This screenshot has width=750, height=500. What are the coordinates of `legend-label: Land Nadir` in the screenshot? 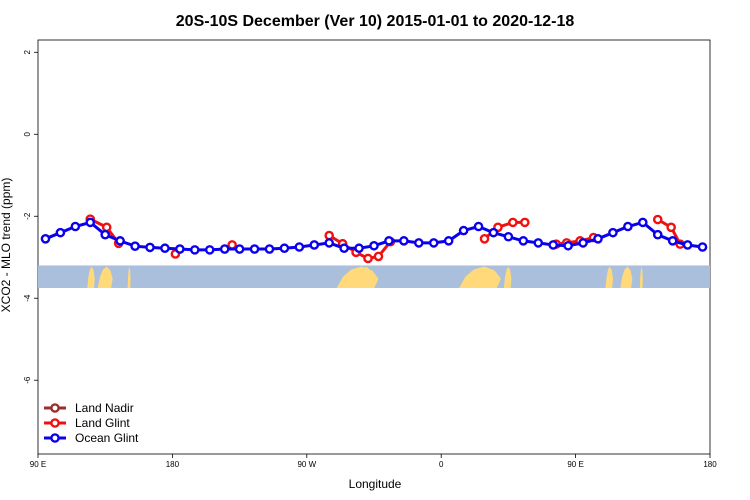 It's located at (104, 408).